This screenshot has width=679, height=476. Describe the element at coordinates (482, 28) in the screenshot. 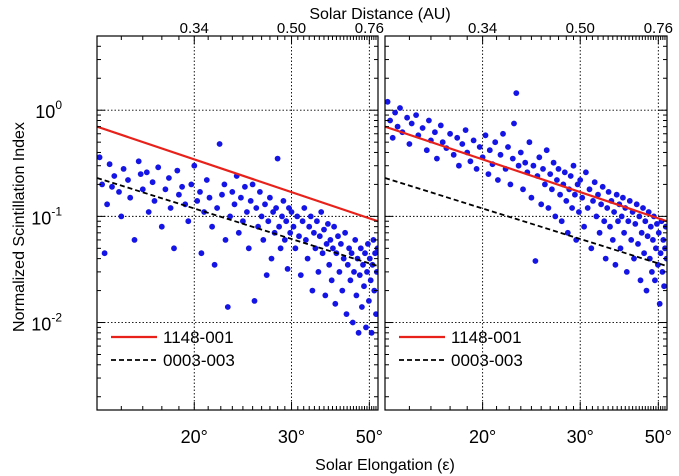

I see `top-tick-label: 0.34` at that location.